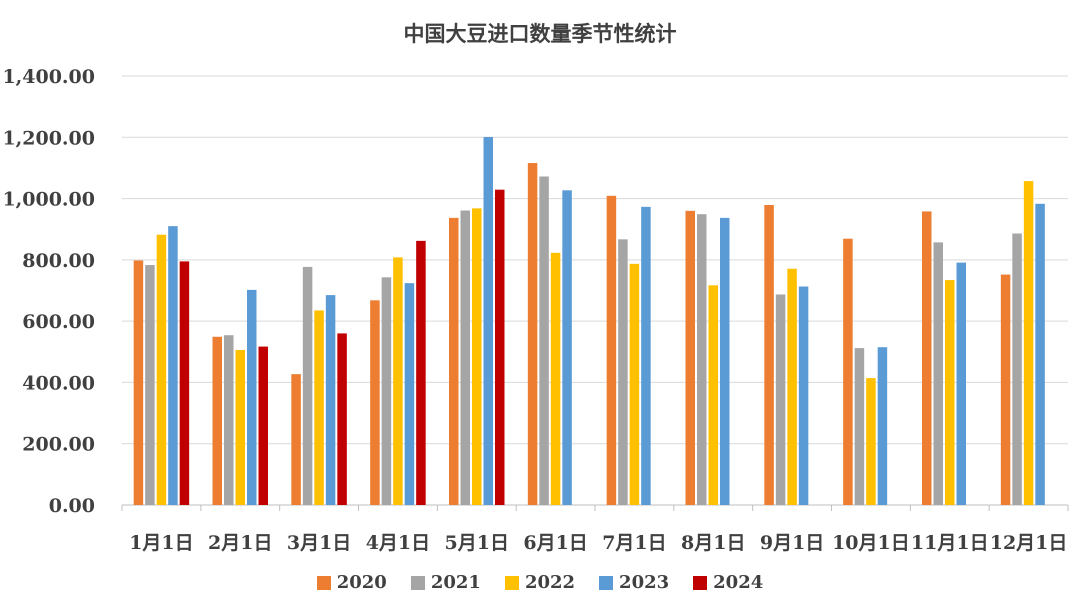 This screenshot has width=1080, height=608. What do you see at coordinates (950, 543) in the screenshot?
I see `x-tick-label: 11月1日` at bounding box center [950, 543].